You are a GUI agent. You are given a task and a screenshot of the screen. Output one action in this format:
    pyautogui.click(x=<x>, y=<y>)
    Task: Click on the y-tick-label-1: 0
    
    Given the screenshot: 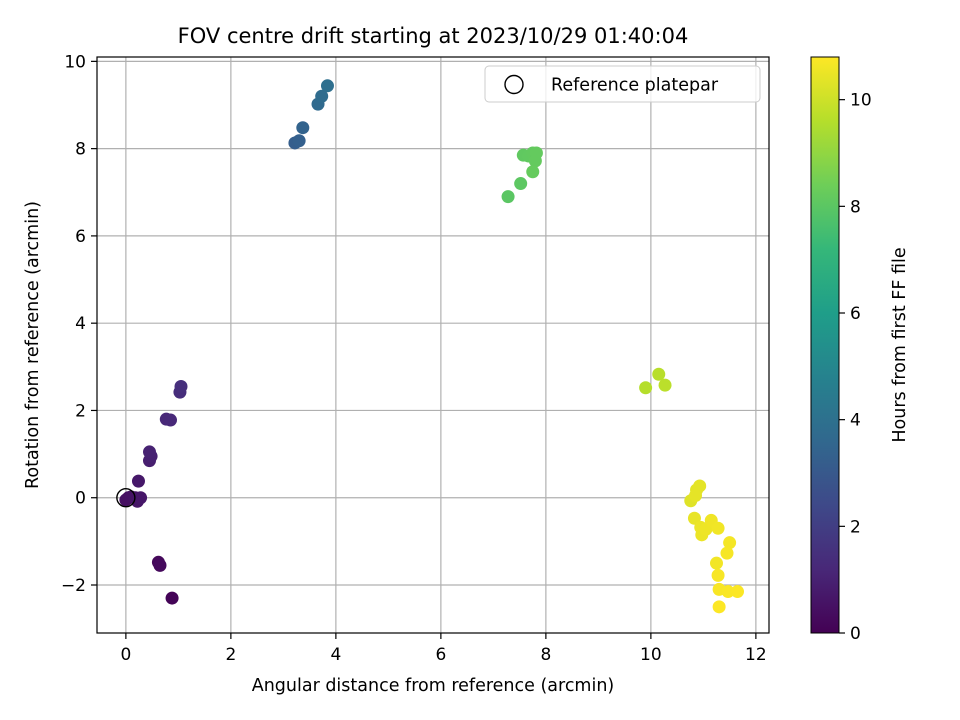 What is the action you would take?
    pyautogui.click(x=80, y=499)
    